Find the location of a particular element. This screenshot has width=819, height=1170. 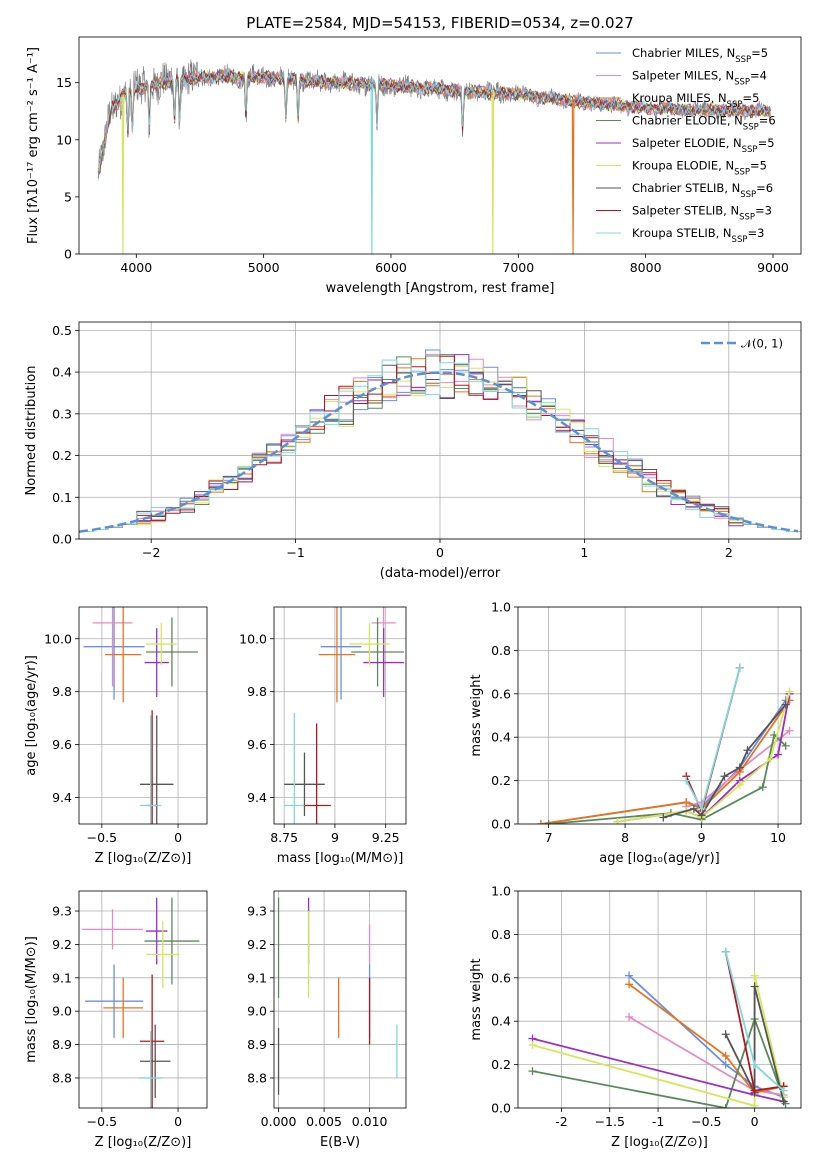

histogram-chabrier-elodie is located at coordinates (440, 443).